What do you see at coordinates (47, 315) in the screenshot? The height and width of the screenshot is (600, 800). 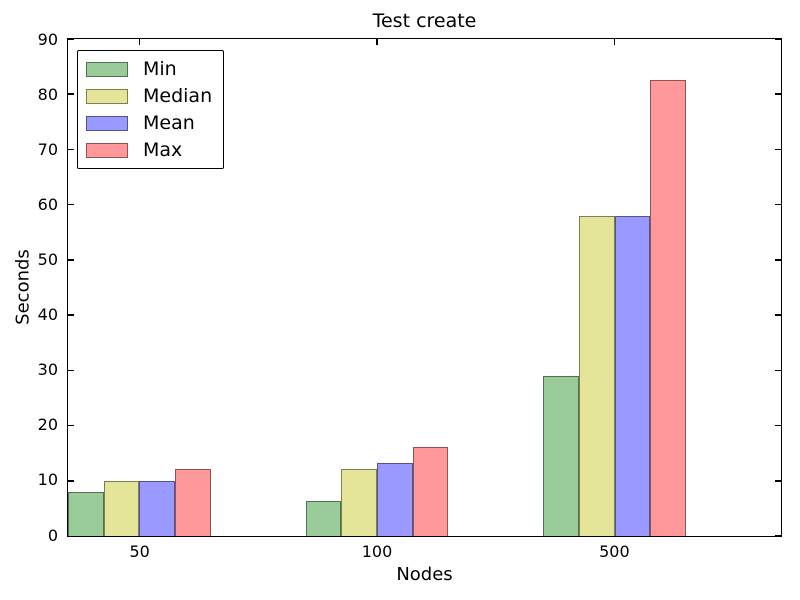 I see `y-tick-label: 40` at bounding box center [47, 315].